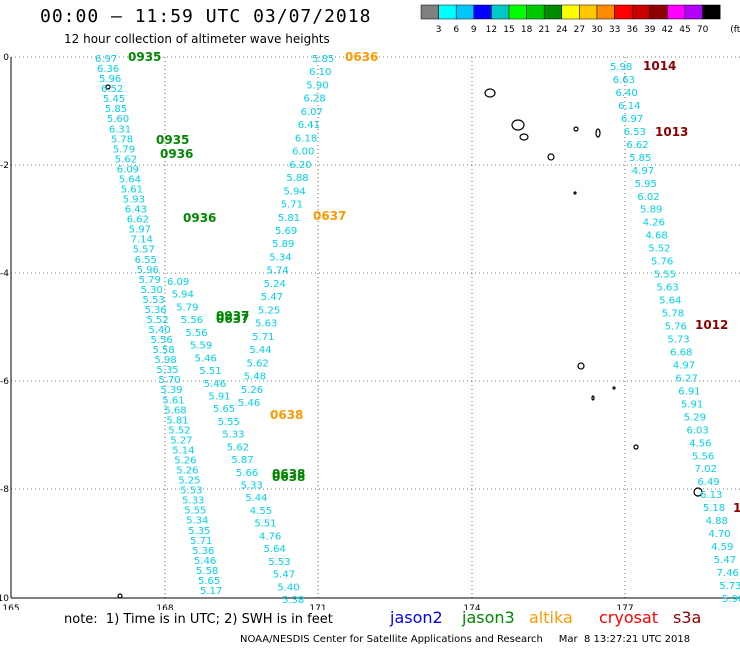 The height and width of the screenshot is (650, 740). What do you see at coordinates (725, 560) in the screenshot?
I see `swh-value-cryosat: 5.47` at bounding box center [725, 560].